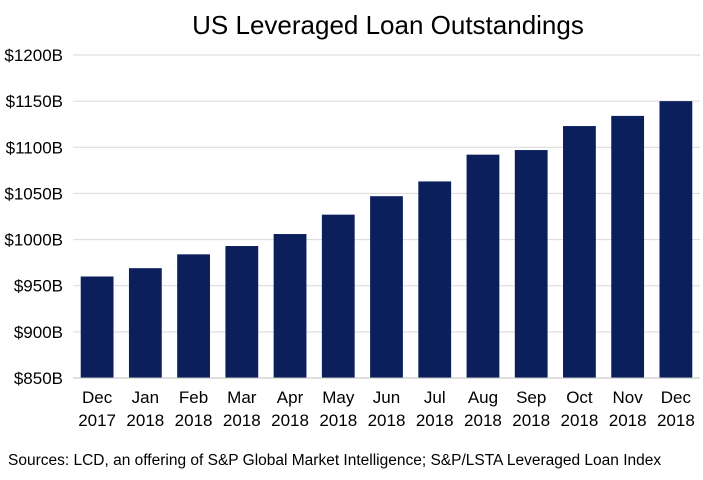 This screenshot has height=480, width=703. Describe the element at coordinates (33, 55) in the screenshot. I see `y-tick-label: $1200B` at that location.